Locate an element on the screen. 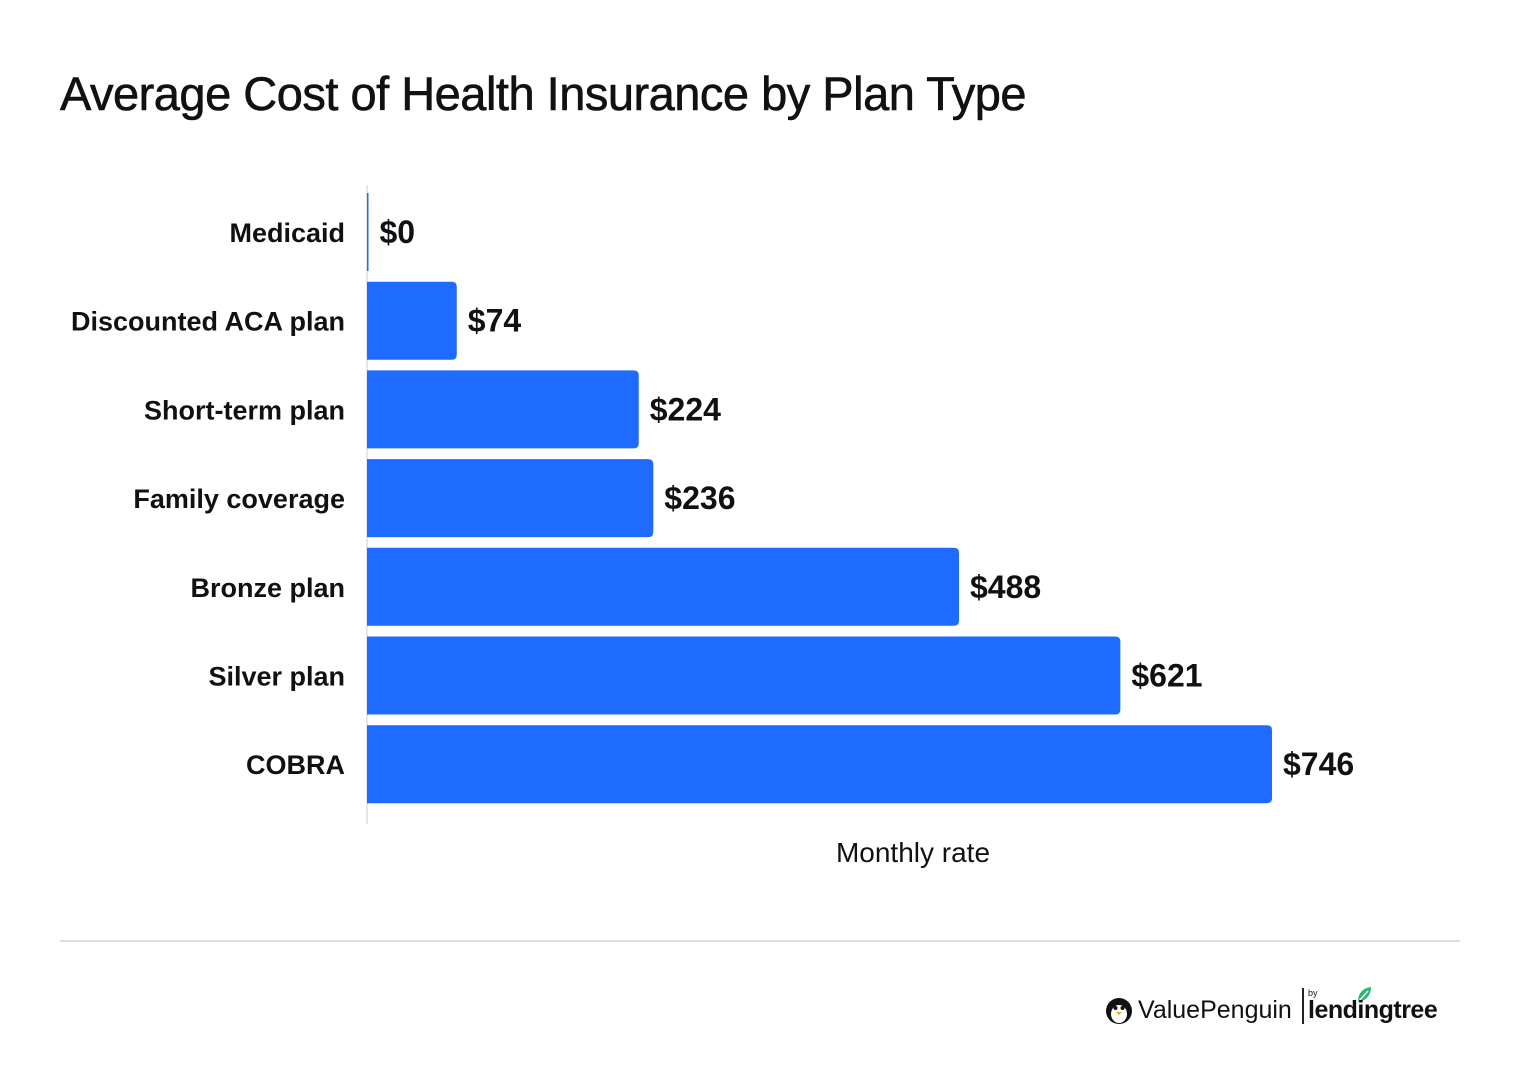  category-label: Medicaid is located at coordinates (287, 233).